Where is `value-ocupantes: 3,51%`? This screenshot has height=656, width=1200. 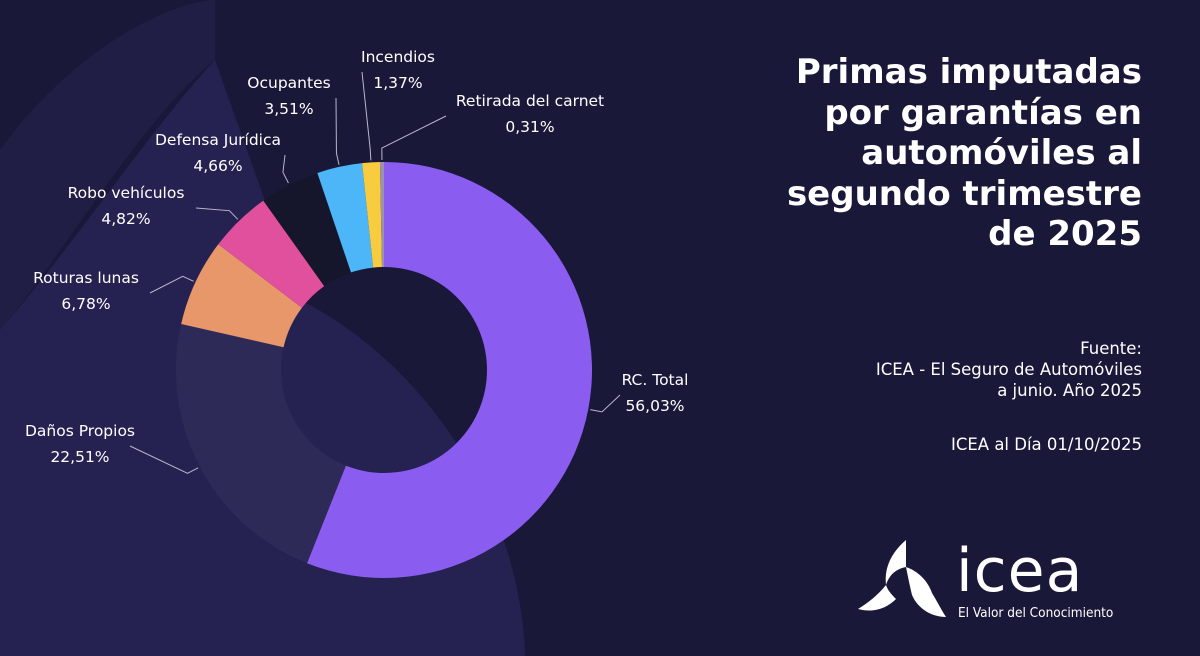 value-ocupantes: 3,51% is located at coordinates (288, 109).